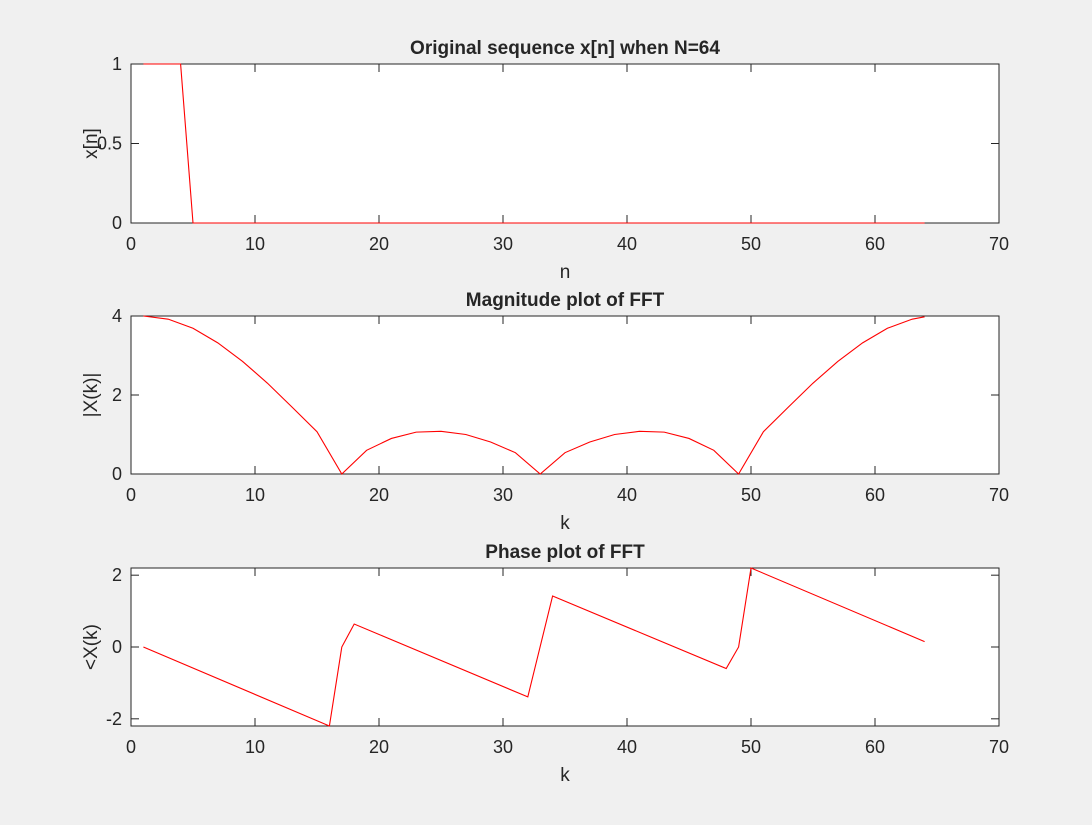 The image size is (1092, 825). I want to click on y-axis-label: <X(k), so click(91, 647).